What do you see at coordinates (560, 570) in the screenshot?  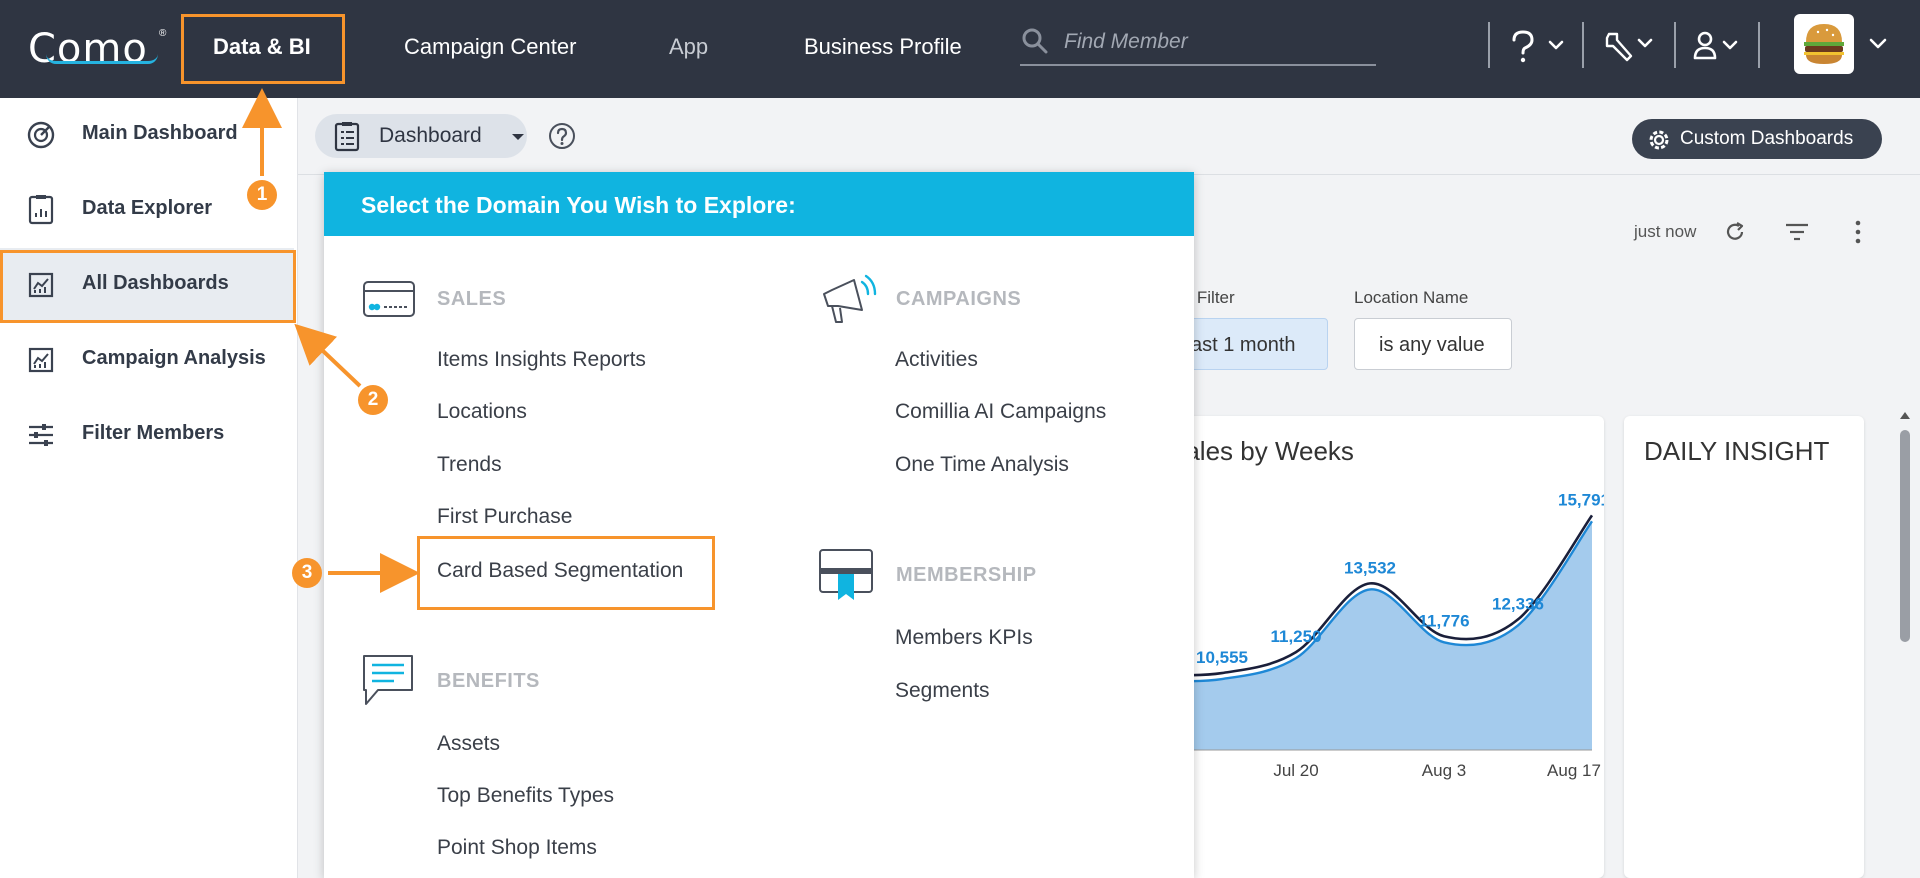 I see `menu-item-card-based-segmentation: Card Based Segmentation` at bounding box center [560, 570].